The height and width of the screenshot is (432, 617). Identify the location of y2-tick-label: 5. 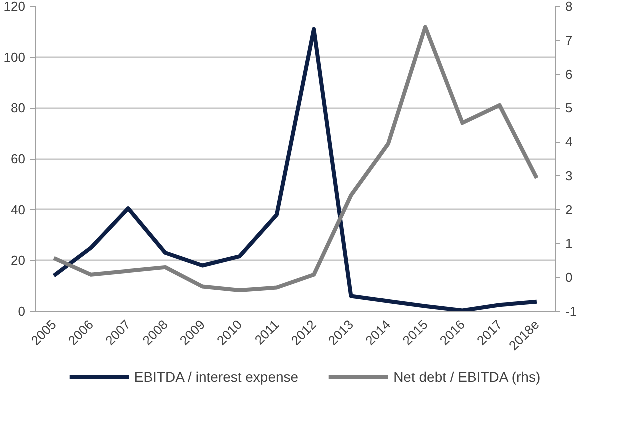
(569, 108).